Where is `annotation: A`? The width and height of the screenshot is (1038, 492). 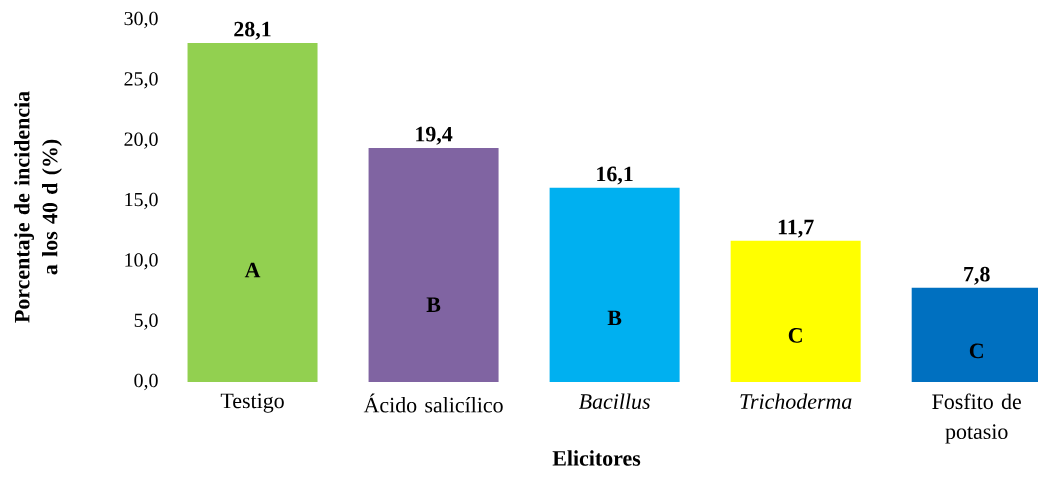
annotation: A is located at coordinates (252, 270).